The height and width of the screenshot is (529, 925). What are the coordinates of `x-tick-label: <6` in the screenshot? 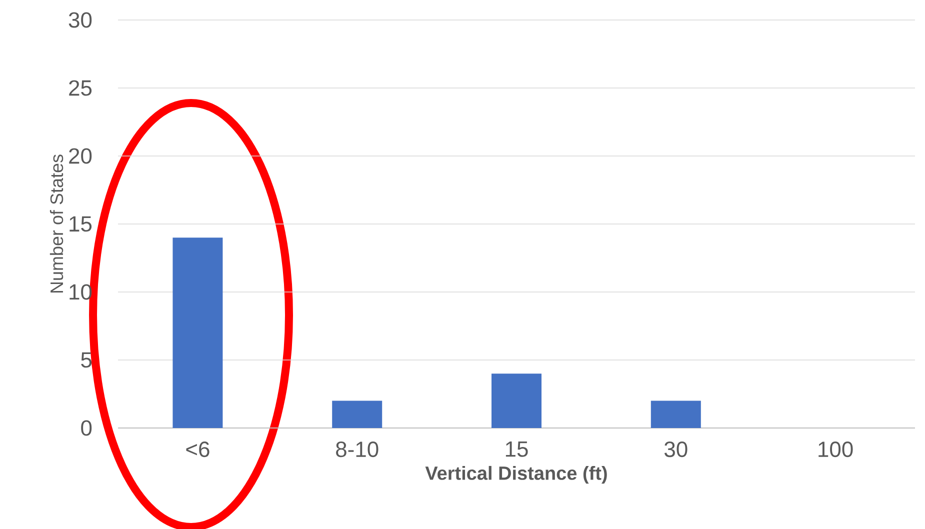 It's located at (198, 450).